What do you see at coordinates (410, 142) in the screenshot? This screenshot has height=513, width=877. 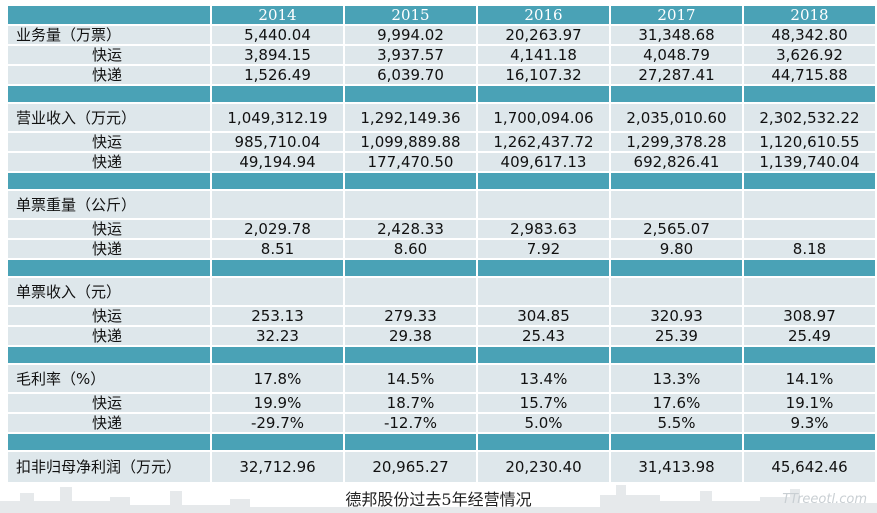 I see `value-cell: 1,099,889.88` at bounding box center [410, 142].